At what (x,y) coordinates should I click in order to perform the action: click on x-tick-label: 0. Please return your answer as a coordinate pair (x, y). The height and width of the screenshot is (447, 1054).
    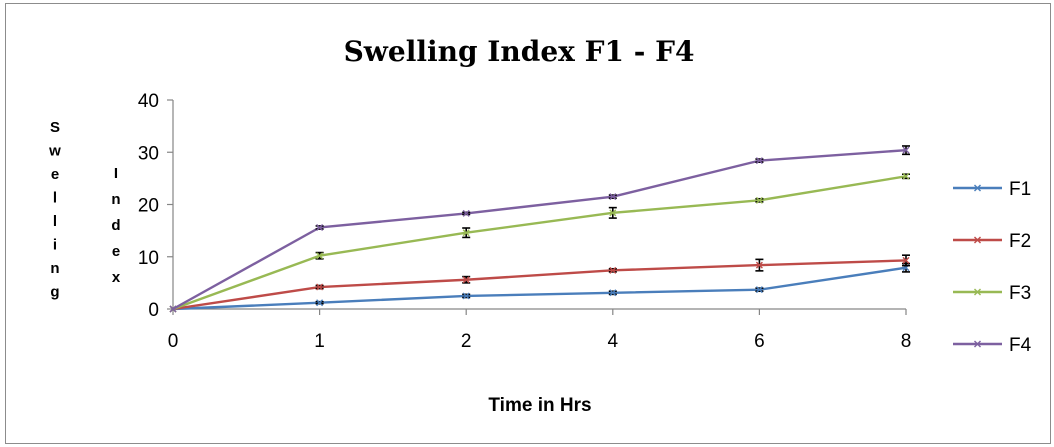
    Looking at the image, I should click on (173, 341).